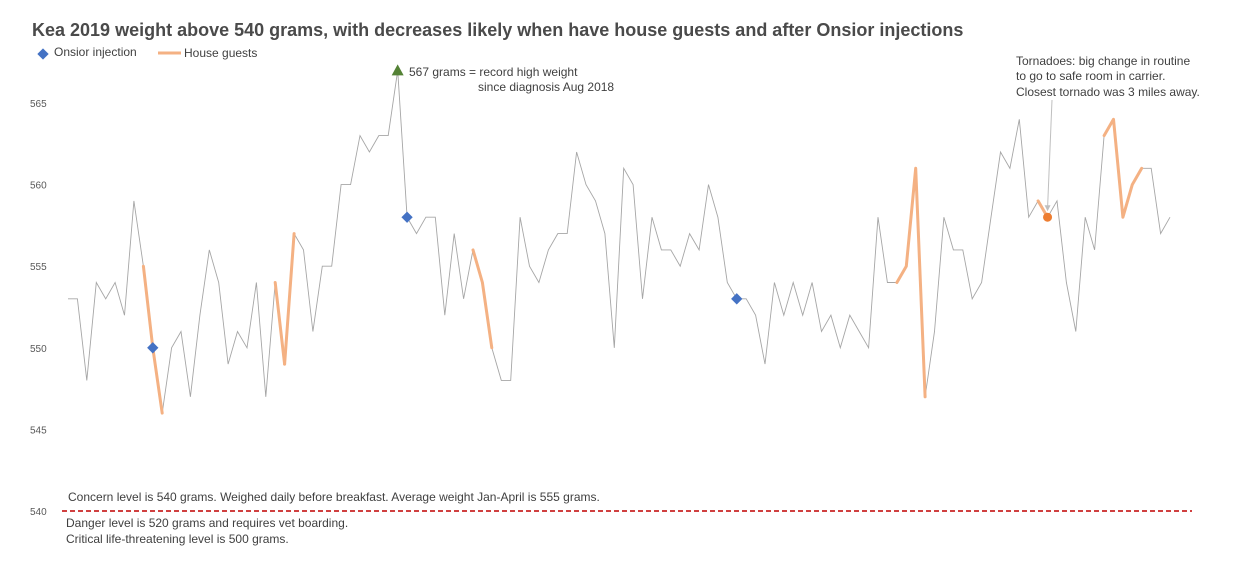  What do you see at coordinates (1050, 154) in the screenshot?
I see `tornado-arrow` at bounding box center [1050, 154].